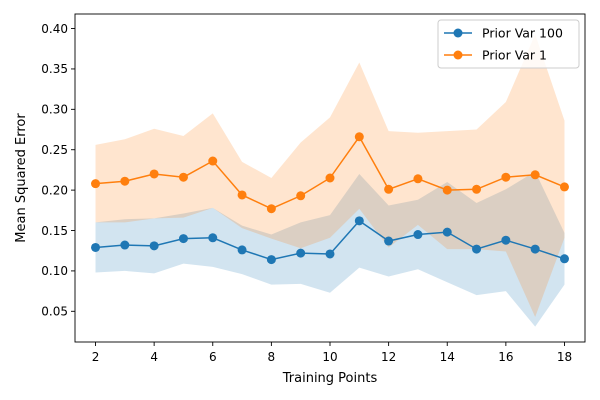 Image resolution: width=600 pixels, height=400 pixels. What do you see at coordinates (54, 150) in the screenshot?
I see `y-tick-label: 0.25` at bounding box center [54, 150].